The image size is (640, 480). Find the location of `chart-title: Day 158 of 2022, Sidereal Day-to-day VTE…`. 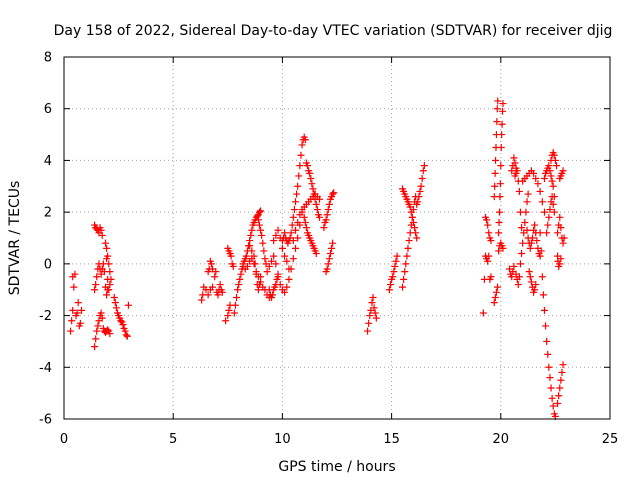

chart-title: Day 158 of 2022, Sidereal Day-to-day VTE… is located at coordinates (333, 31).